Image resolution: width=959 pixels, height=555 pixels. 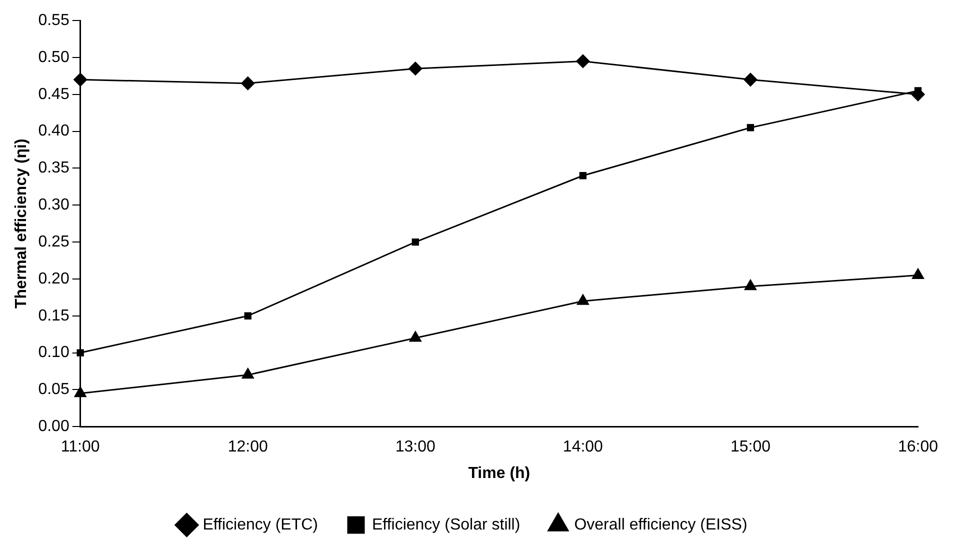 What do you see at coordinates (54, 427) in the screenshot?
I see `y-tick-label: 0.00` at bounding box center [54, 427].